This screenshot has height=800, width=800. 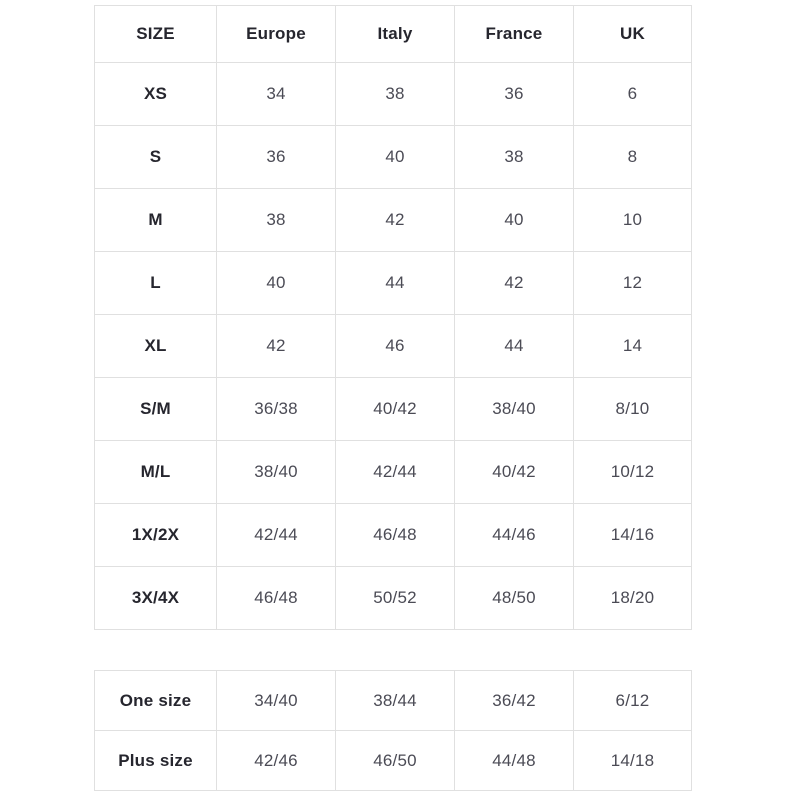 What do you see at coordinates (276, 760) in the screenshot?
I see `size-value-cell: 42/46` at bounding box center [276, 760].